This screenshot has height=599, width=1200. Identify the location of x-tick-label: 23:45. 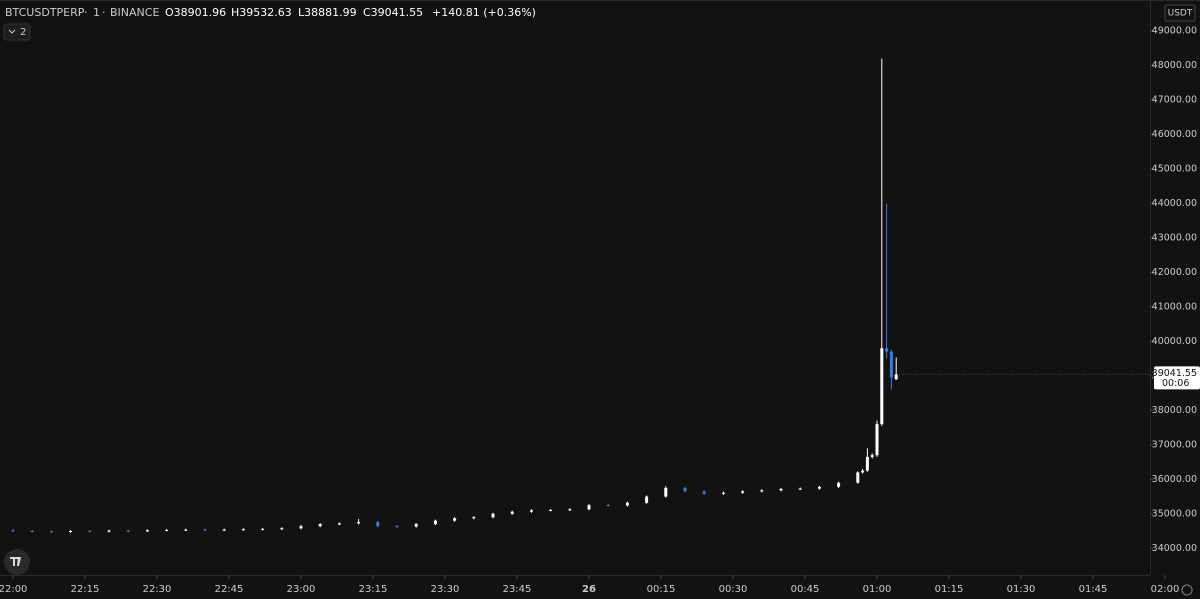
(517, 589).